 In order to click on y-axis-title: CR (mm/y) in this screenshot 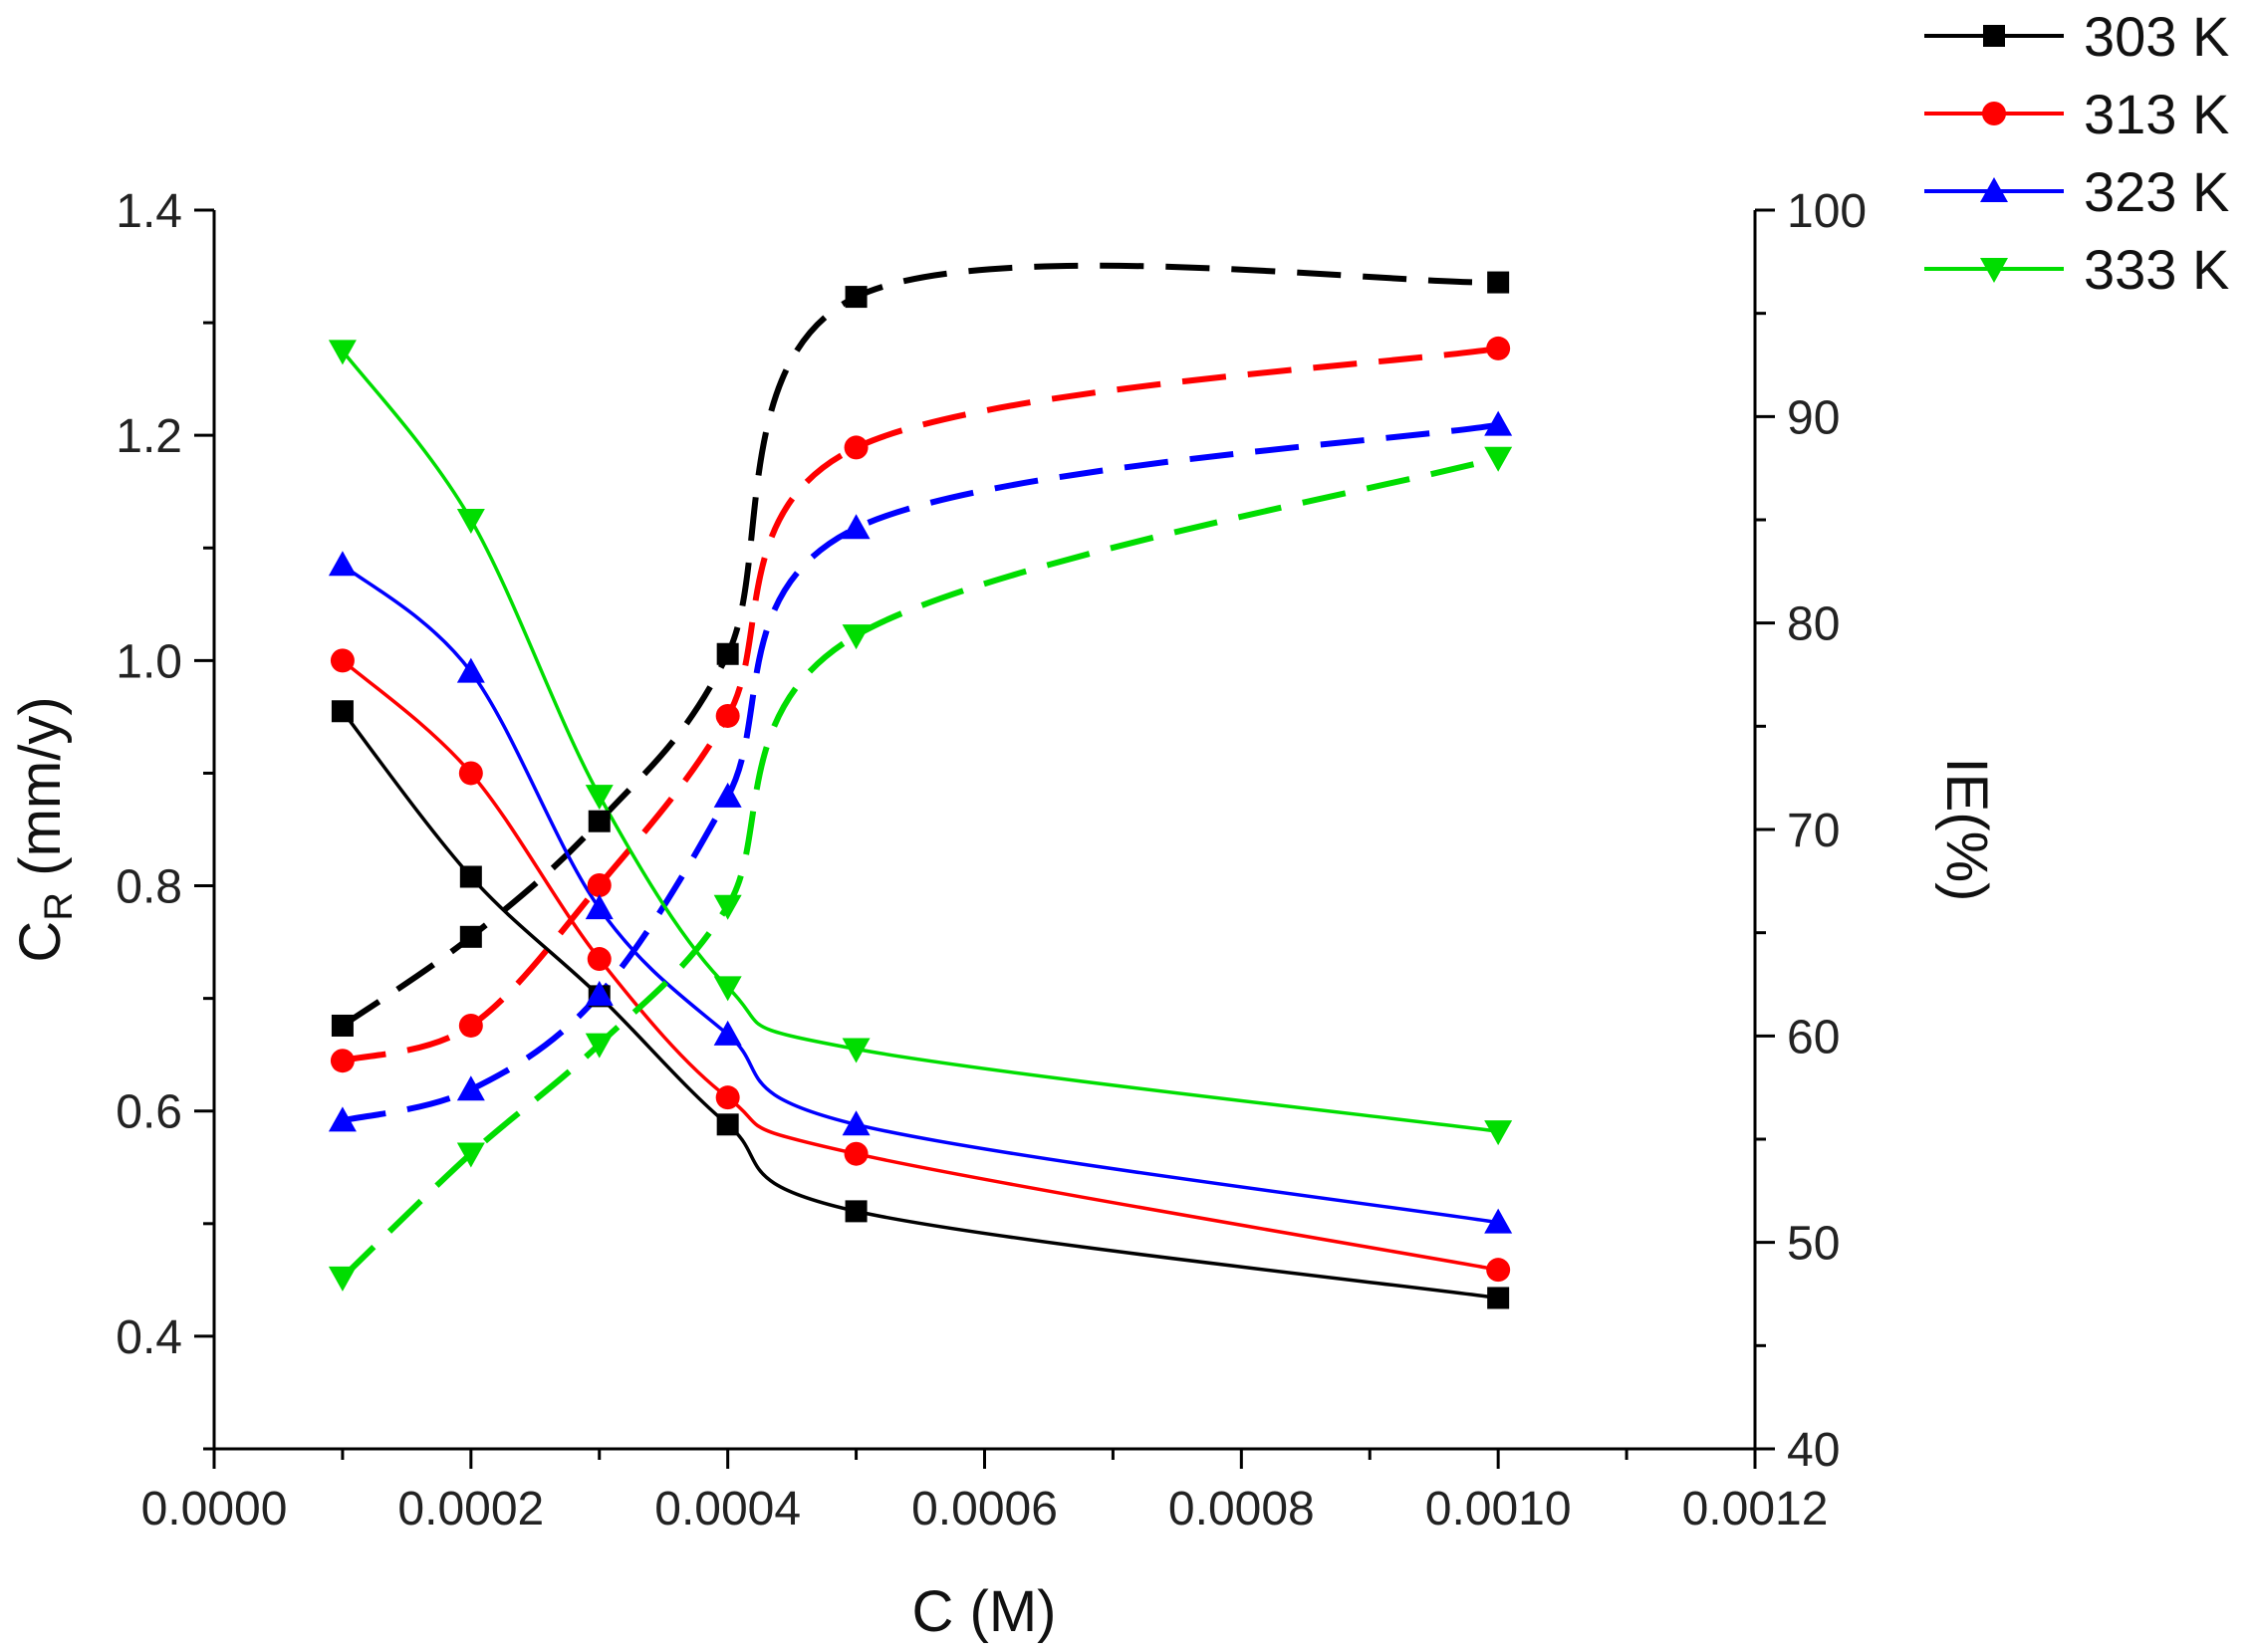, I will do `click(44, 829)`.